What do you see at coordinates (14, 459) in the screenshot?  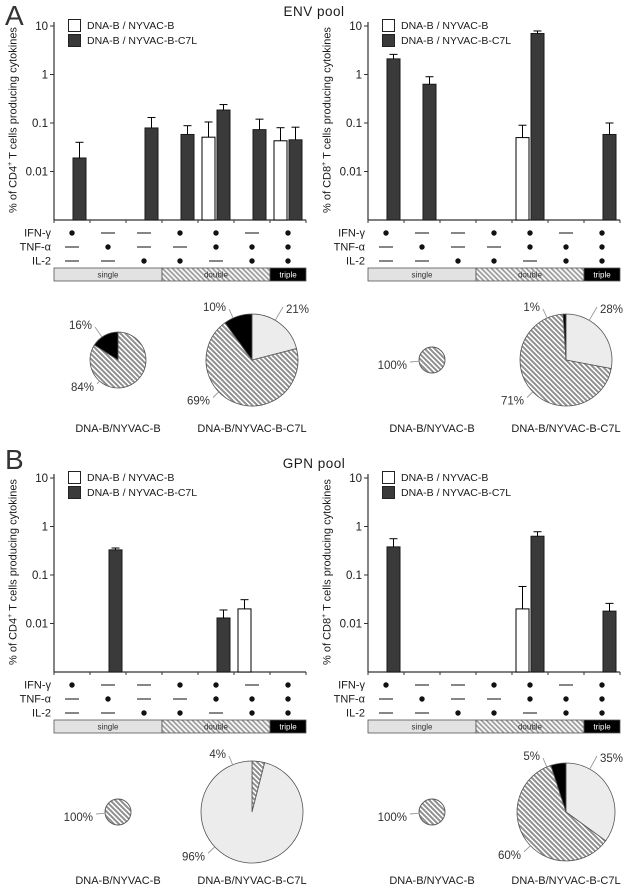 I see `panel-b-letter: B` at bounding box center [14, 459].